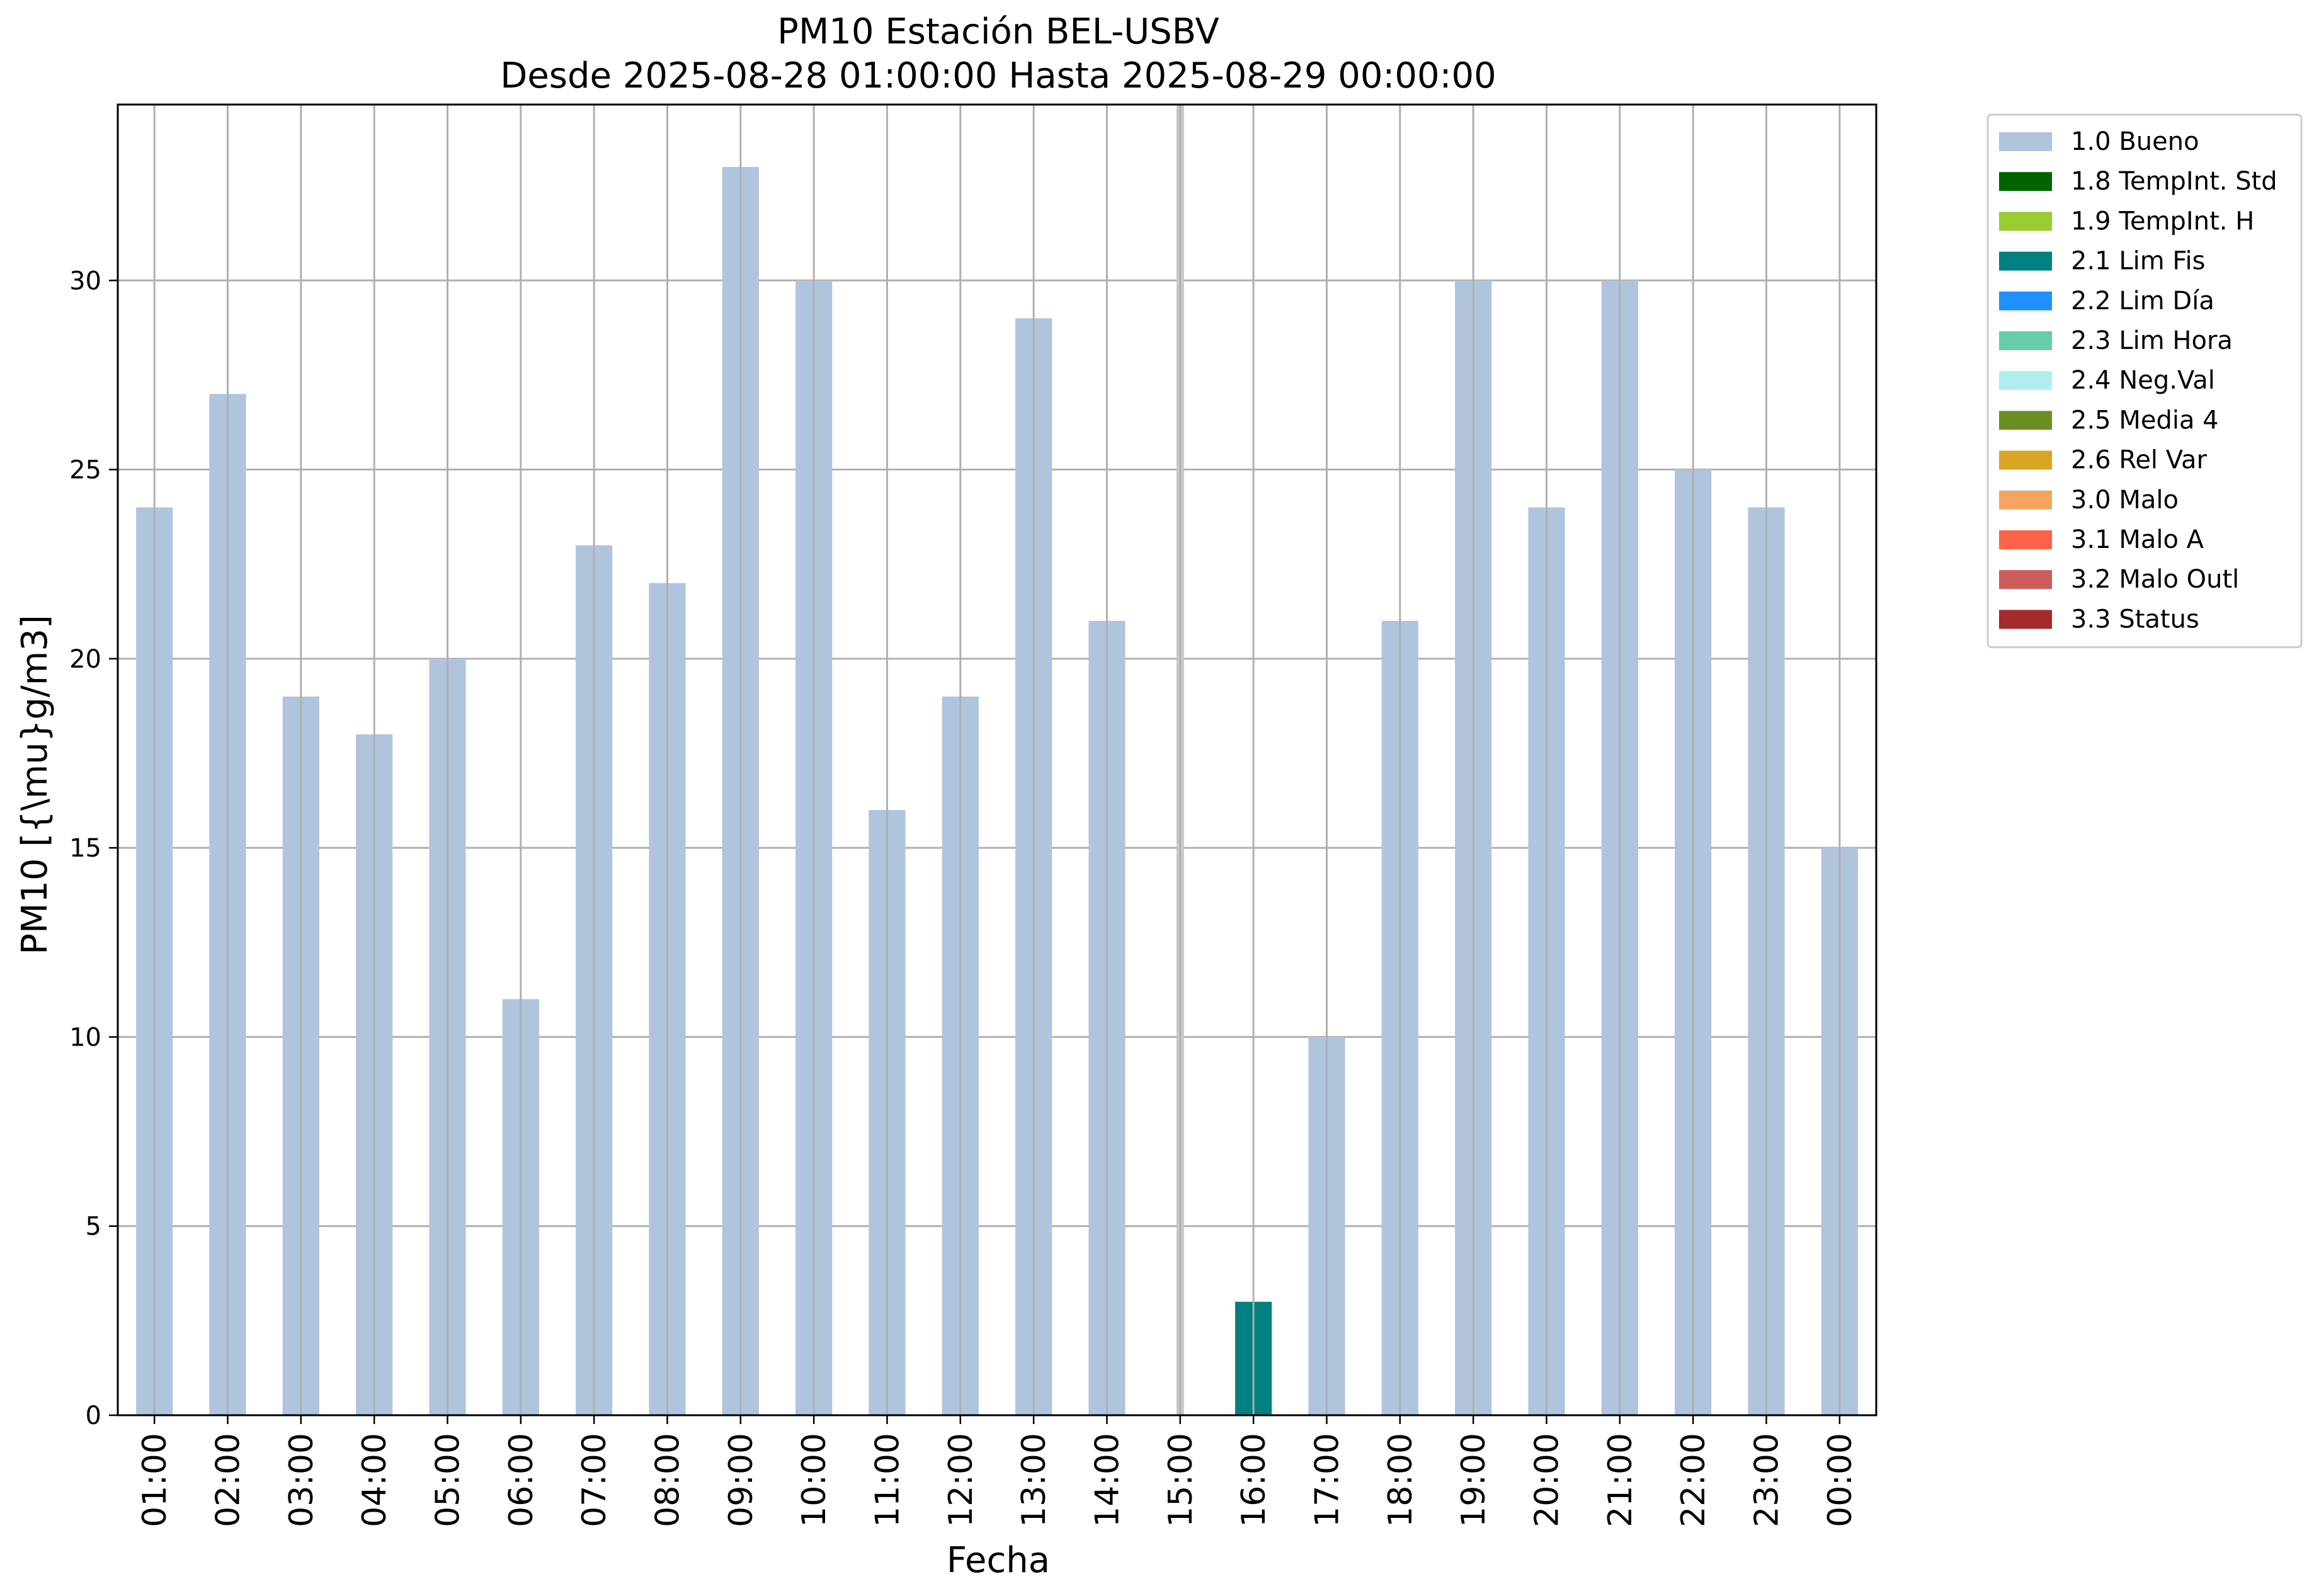 This screenshot has height=1596, width=2319. Describe the element at coordinates (1620, 1480) in the screenshot. I see `x-tick-label: 21:00` at that location.